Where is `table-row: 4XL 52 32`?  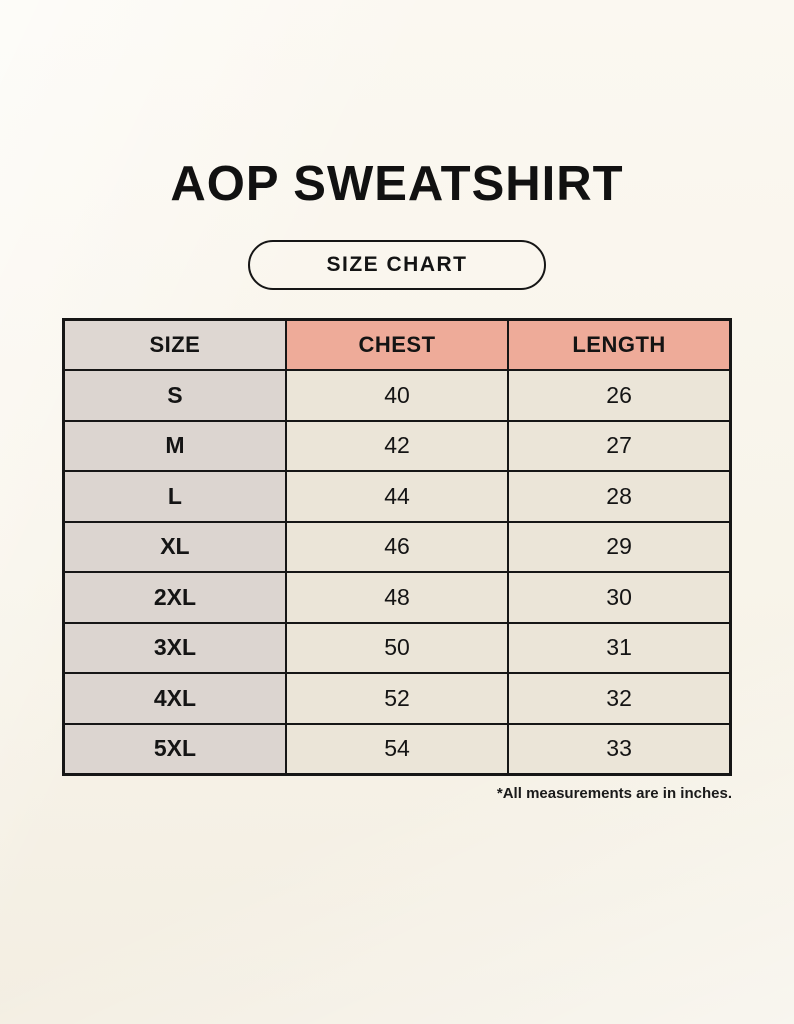
table-row: 4XL 52 32 is located at coordinates (397, 698).